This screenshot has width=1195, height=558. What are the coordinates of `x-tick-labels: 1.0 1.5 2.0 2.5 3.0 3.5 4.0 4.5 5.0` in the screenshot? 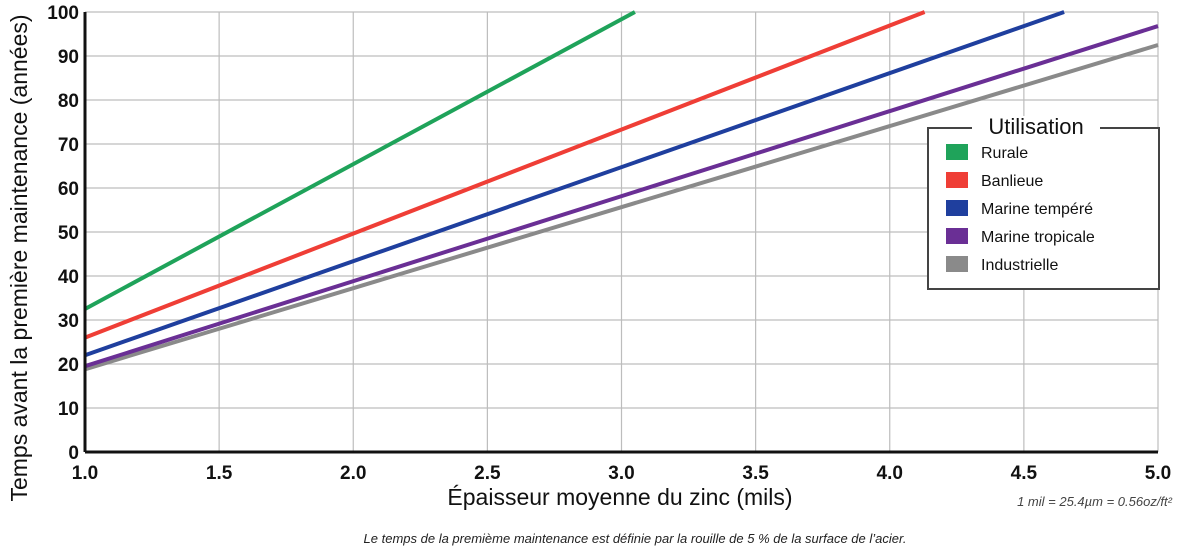 It's located at (621, 473).